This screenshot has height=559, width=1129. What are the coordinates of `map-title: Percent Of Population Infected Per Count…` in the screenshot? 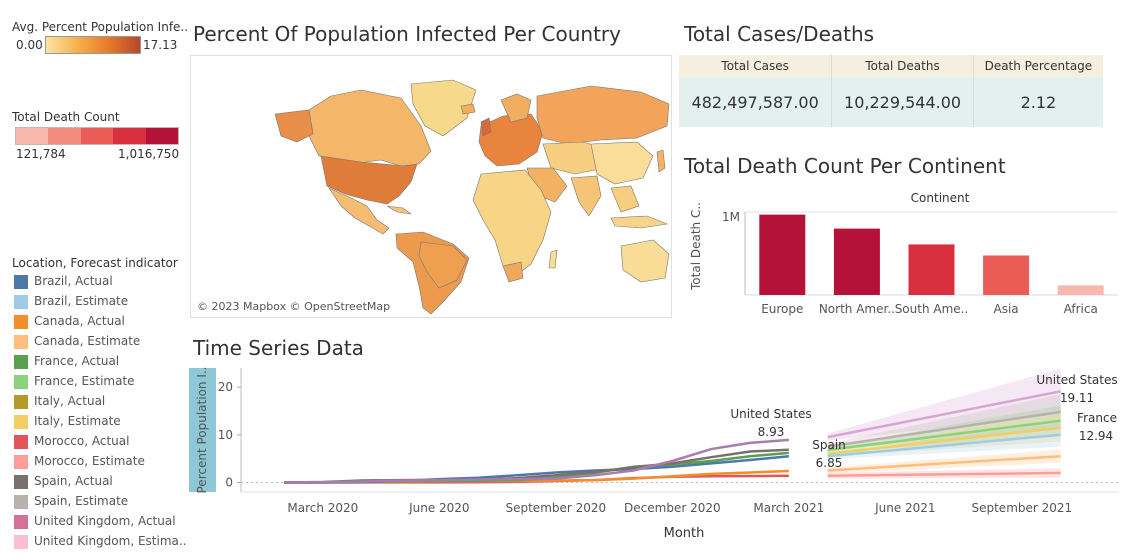 It's located at (407, 34).